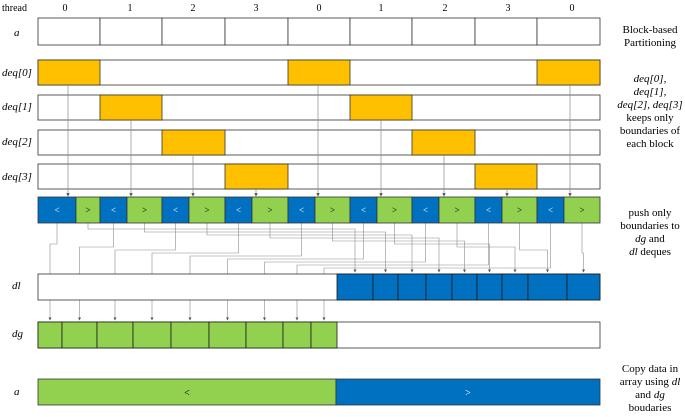 The height and width of the screenshot is (417, 685). Describe the element at coordinates (650, 395) in the screenshot. I see `note-line: and dg` at that location.